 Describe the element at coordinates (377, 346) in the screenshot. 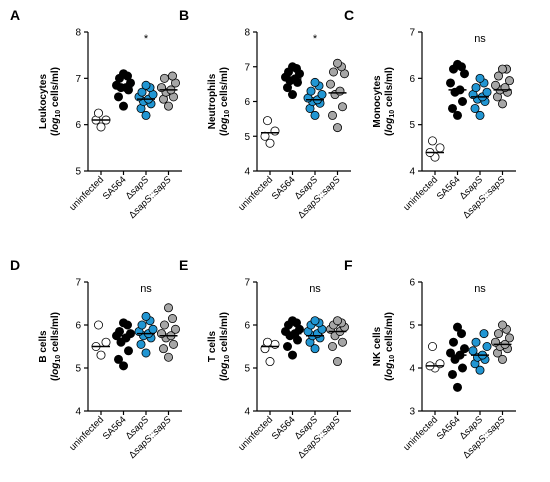

I see `y-axis-label: NK cells` at that location.